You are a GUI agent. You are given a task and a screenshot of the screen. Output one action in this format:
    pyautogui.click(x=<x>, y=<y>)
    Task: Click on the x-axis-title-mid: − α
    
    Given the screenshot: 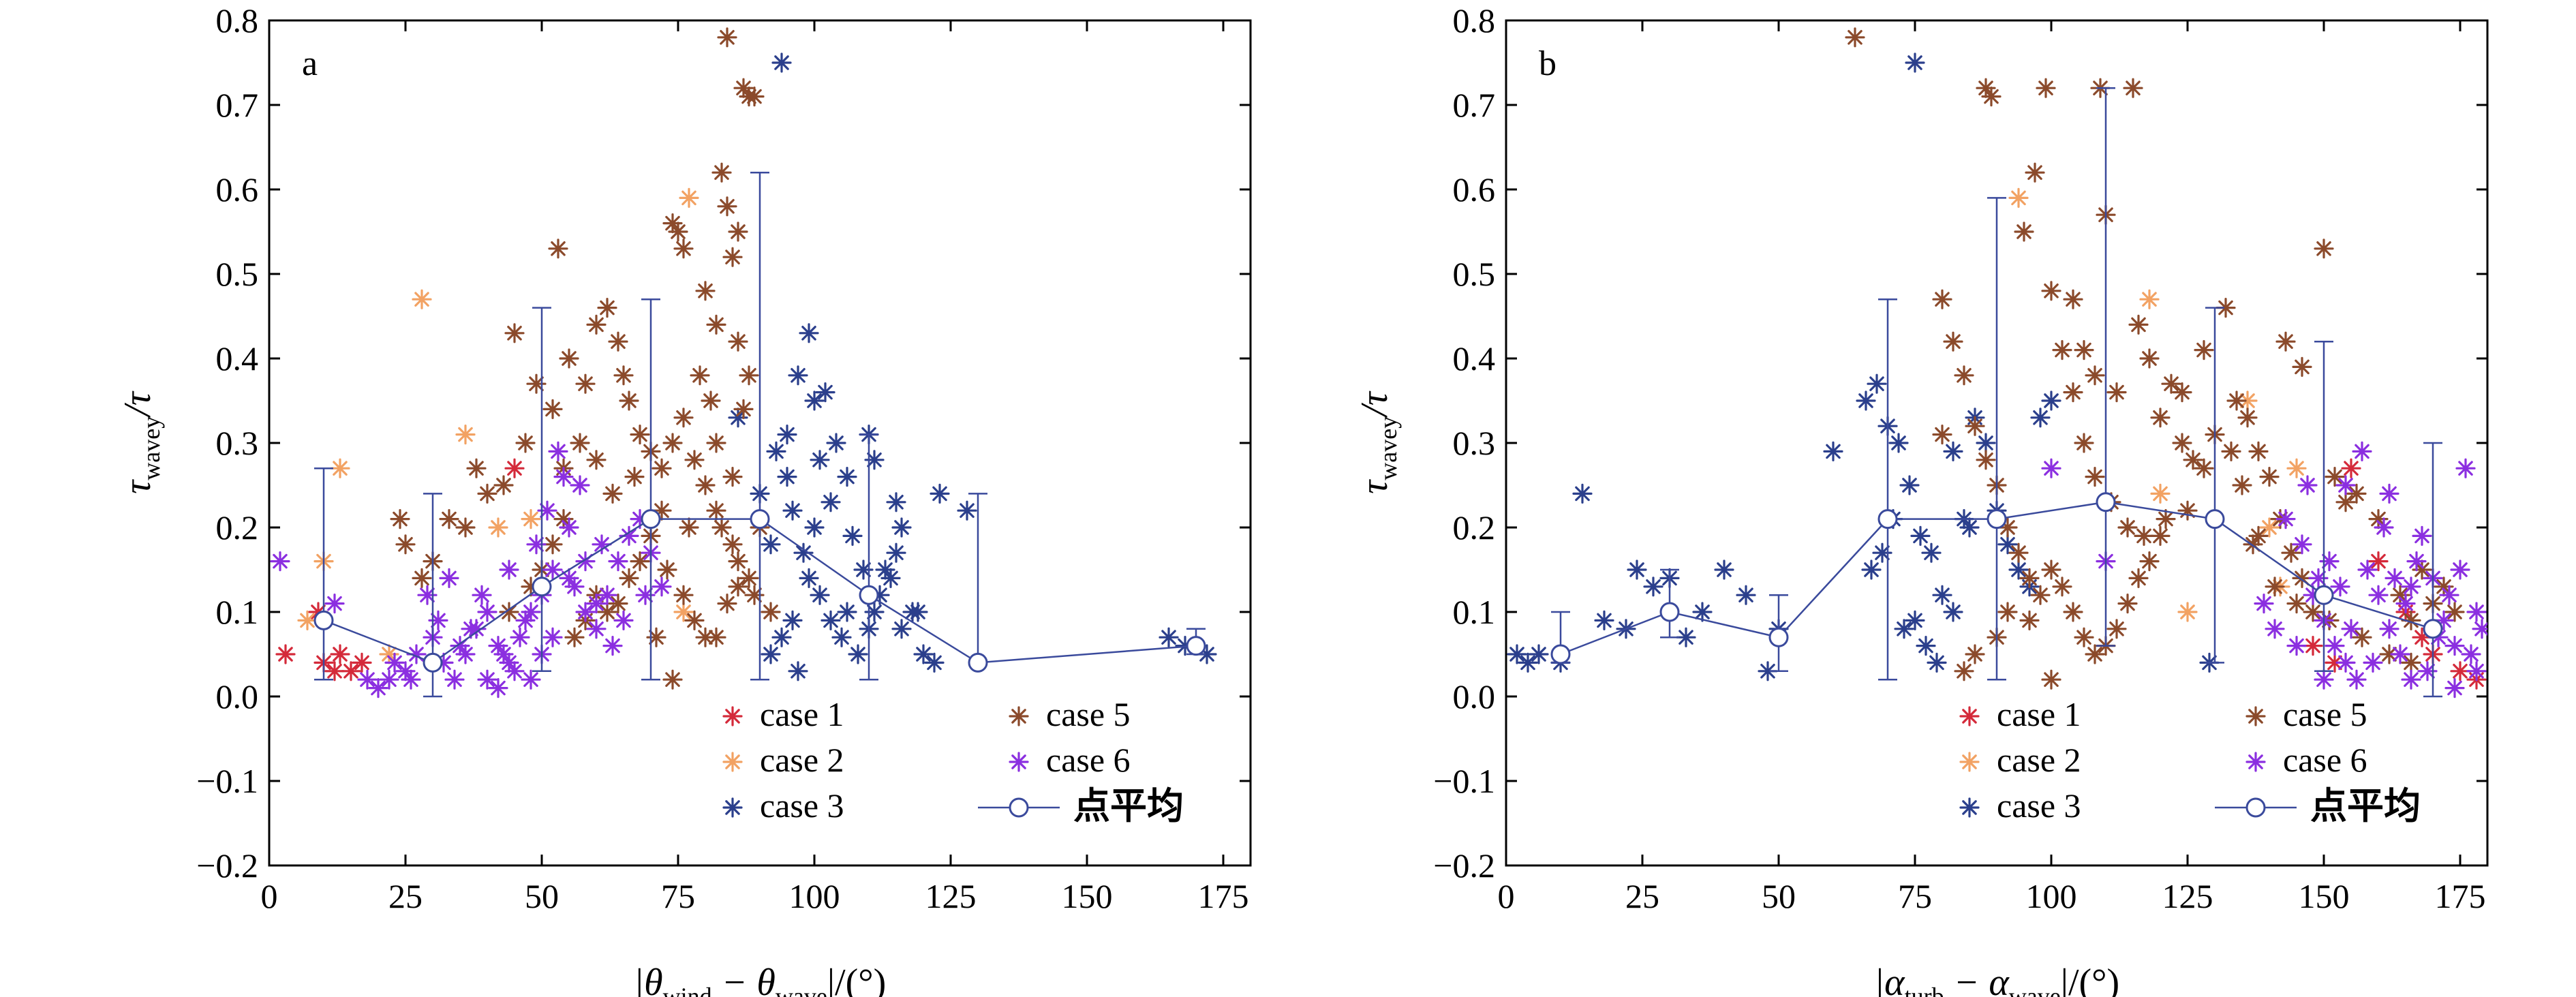 What is the action you would take?
    pyautogui.click(x=1977, y=979)
    